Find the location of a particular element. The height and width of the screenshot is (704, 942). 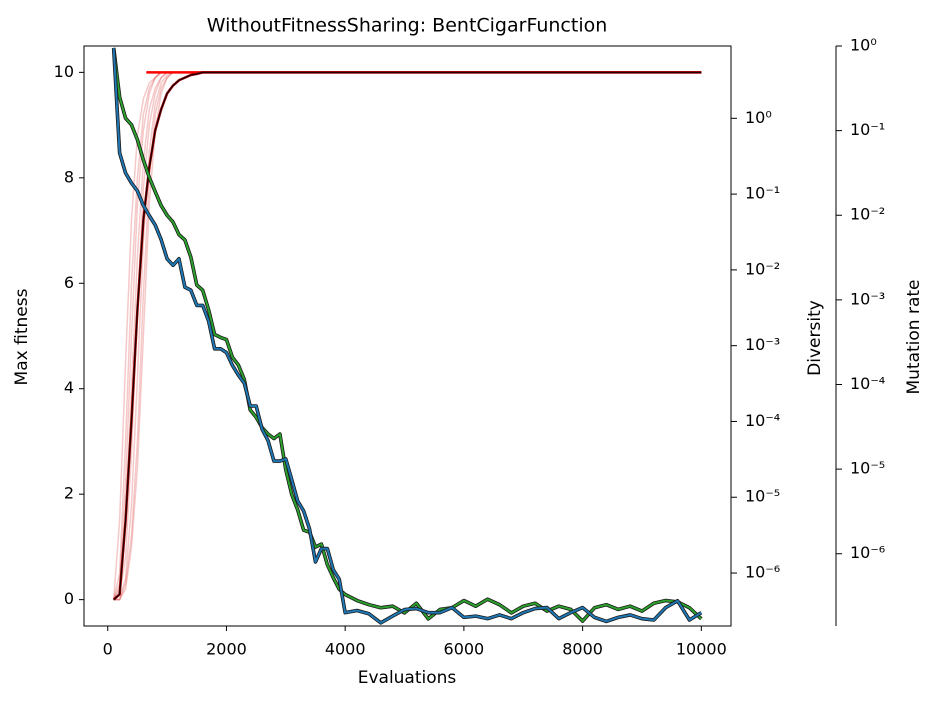

x-axis-label: Evaluations is located at coordinates (407, 678).